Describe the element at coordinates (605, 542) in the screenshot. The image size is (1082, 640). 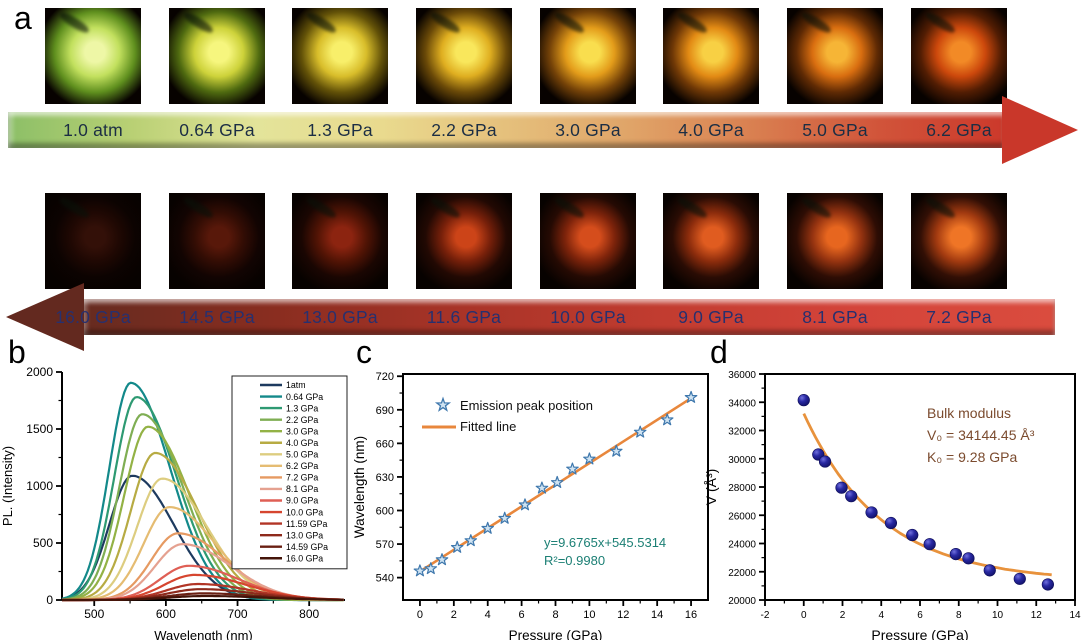
I see `fit-equation: y=9.6765x+545.5314` at that location.